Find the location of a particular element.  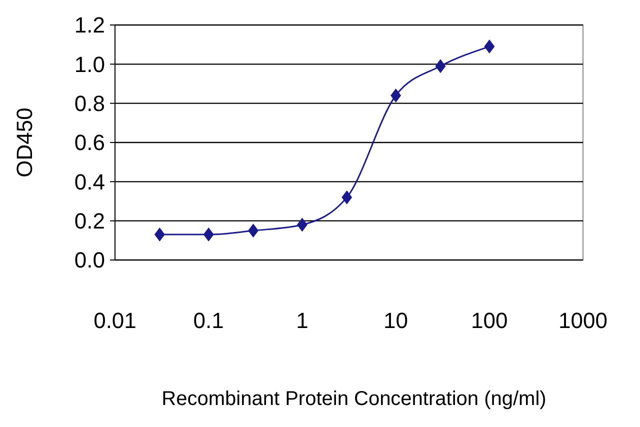

x-tick-label: 10 is located at coordinates (396, 320).